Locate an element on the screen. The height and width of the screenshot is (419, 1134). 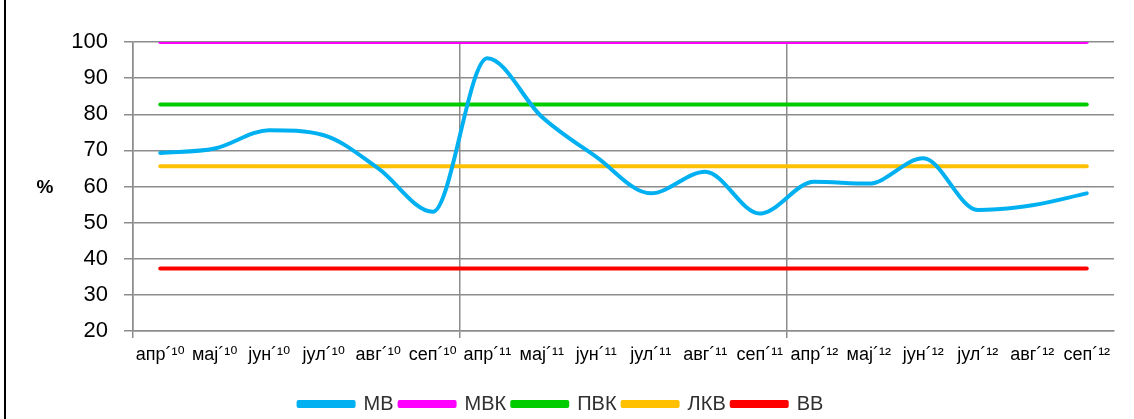
x-tick-label: апр´¹¹ is located at coordinates (487, 353).